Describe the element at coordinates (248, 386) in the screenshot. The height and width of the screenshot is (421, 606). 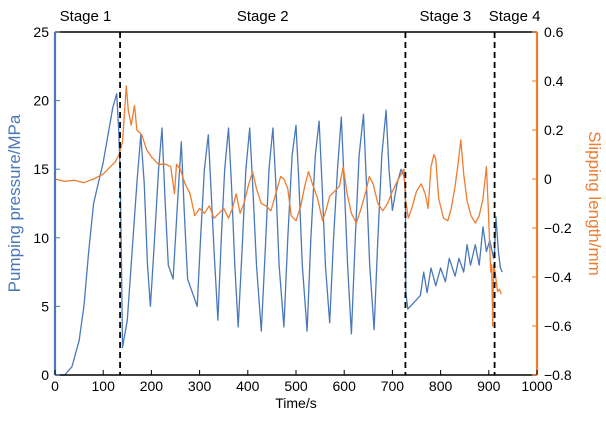
I see `x-tick-label: 400` at that location.